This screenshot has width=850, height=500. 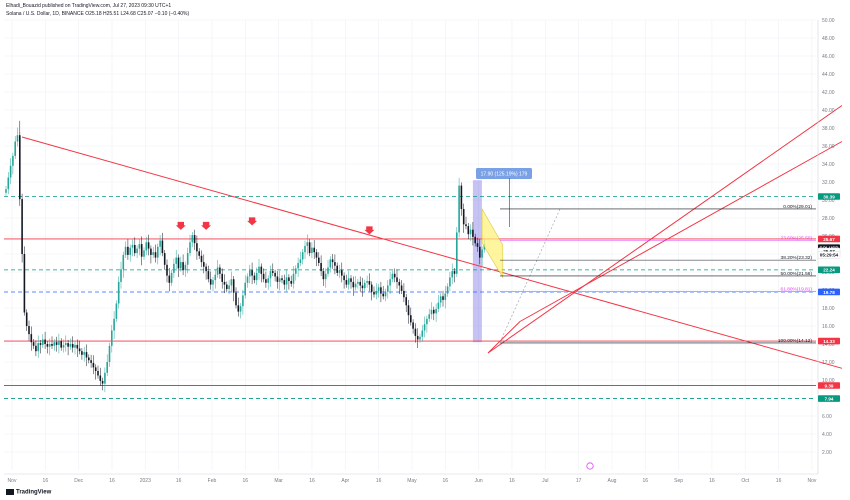 What do you see at coordinates (545, 481) in the screenshot?
I see `x-tick-label: Jul` at bounding box center [545, 481].